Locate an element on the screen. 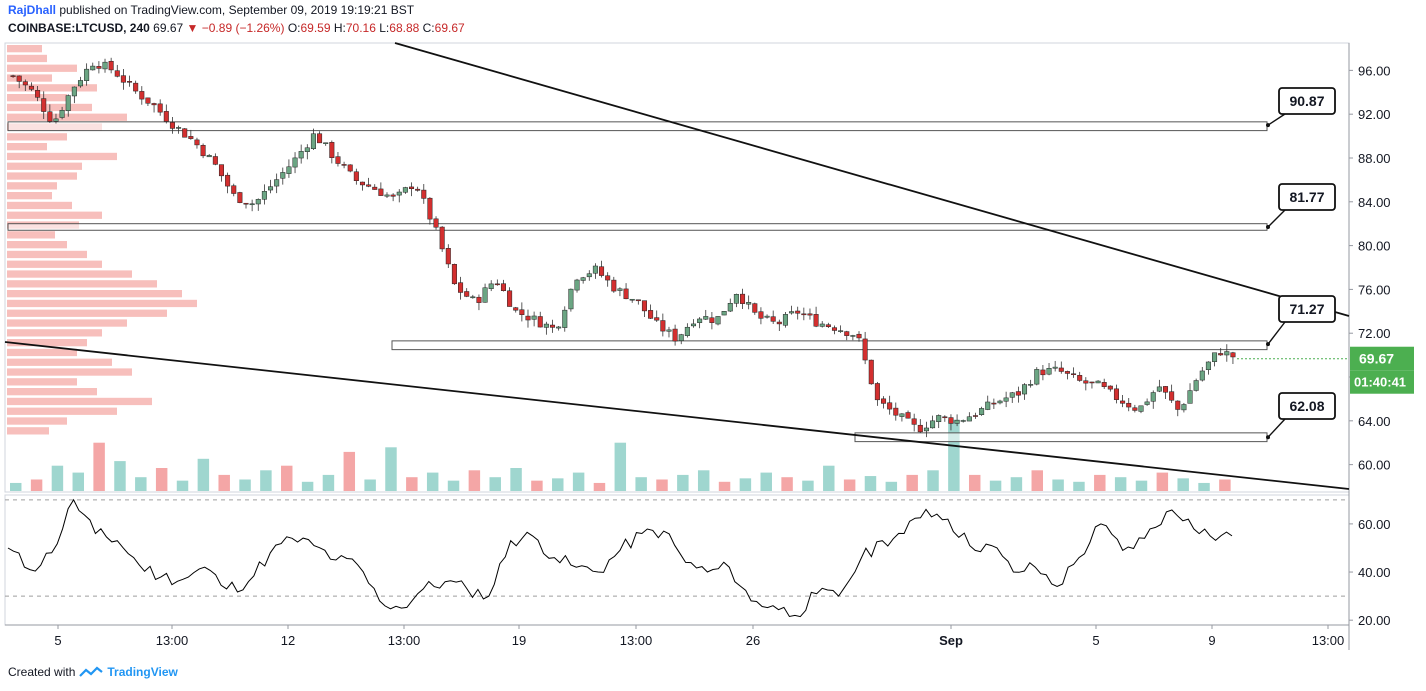 Image resolution: width=1426 pixels, height=691 pixels. price-tick-label: 64.00 is located at coordinates (1374, 421).